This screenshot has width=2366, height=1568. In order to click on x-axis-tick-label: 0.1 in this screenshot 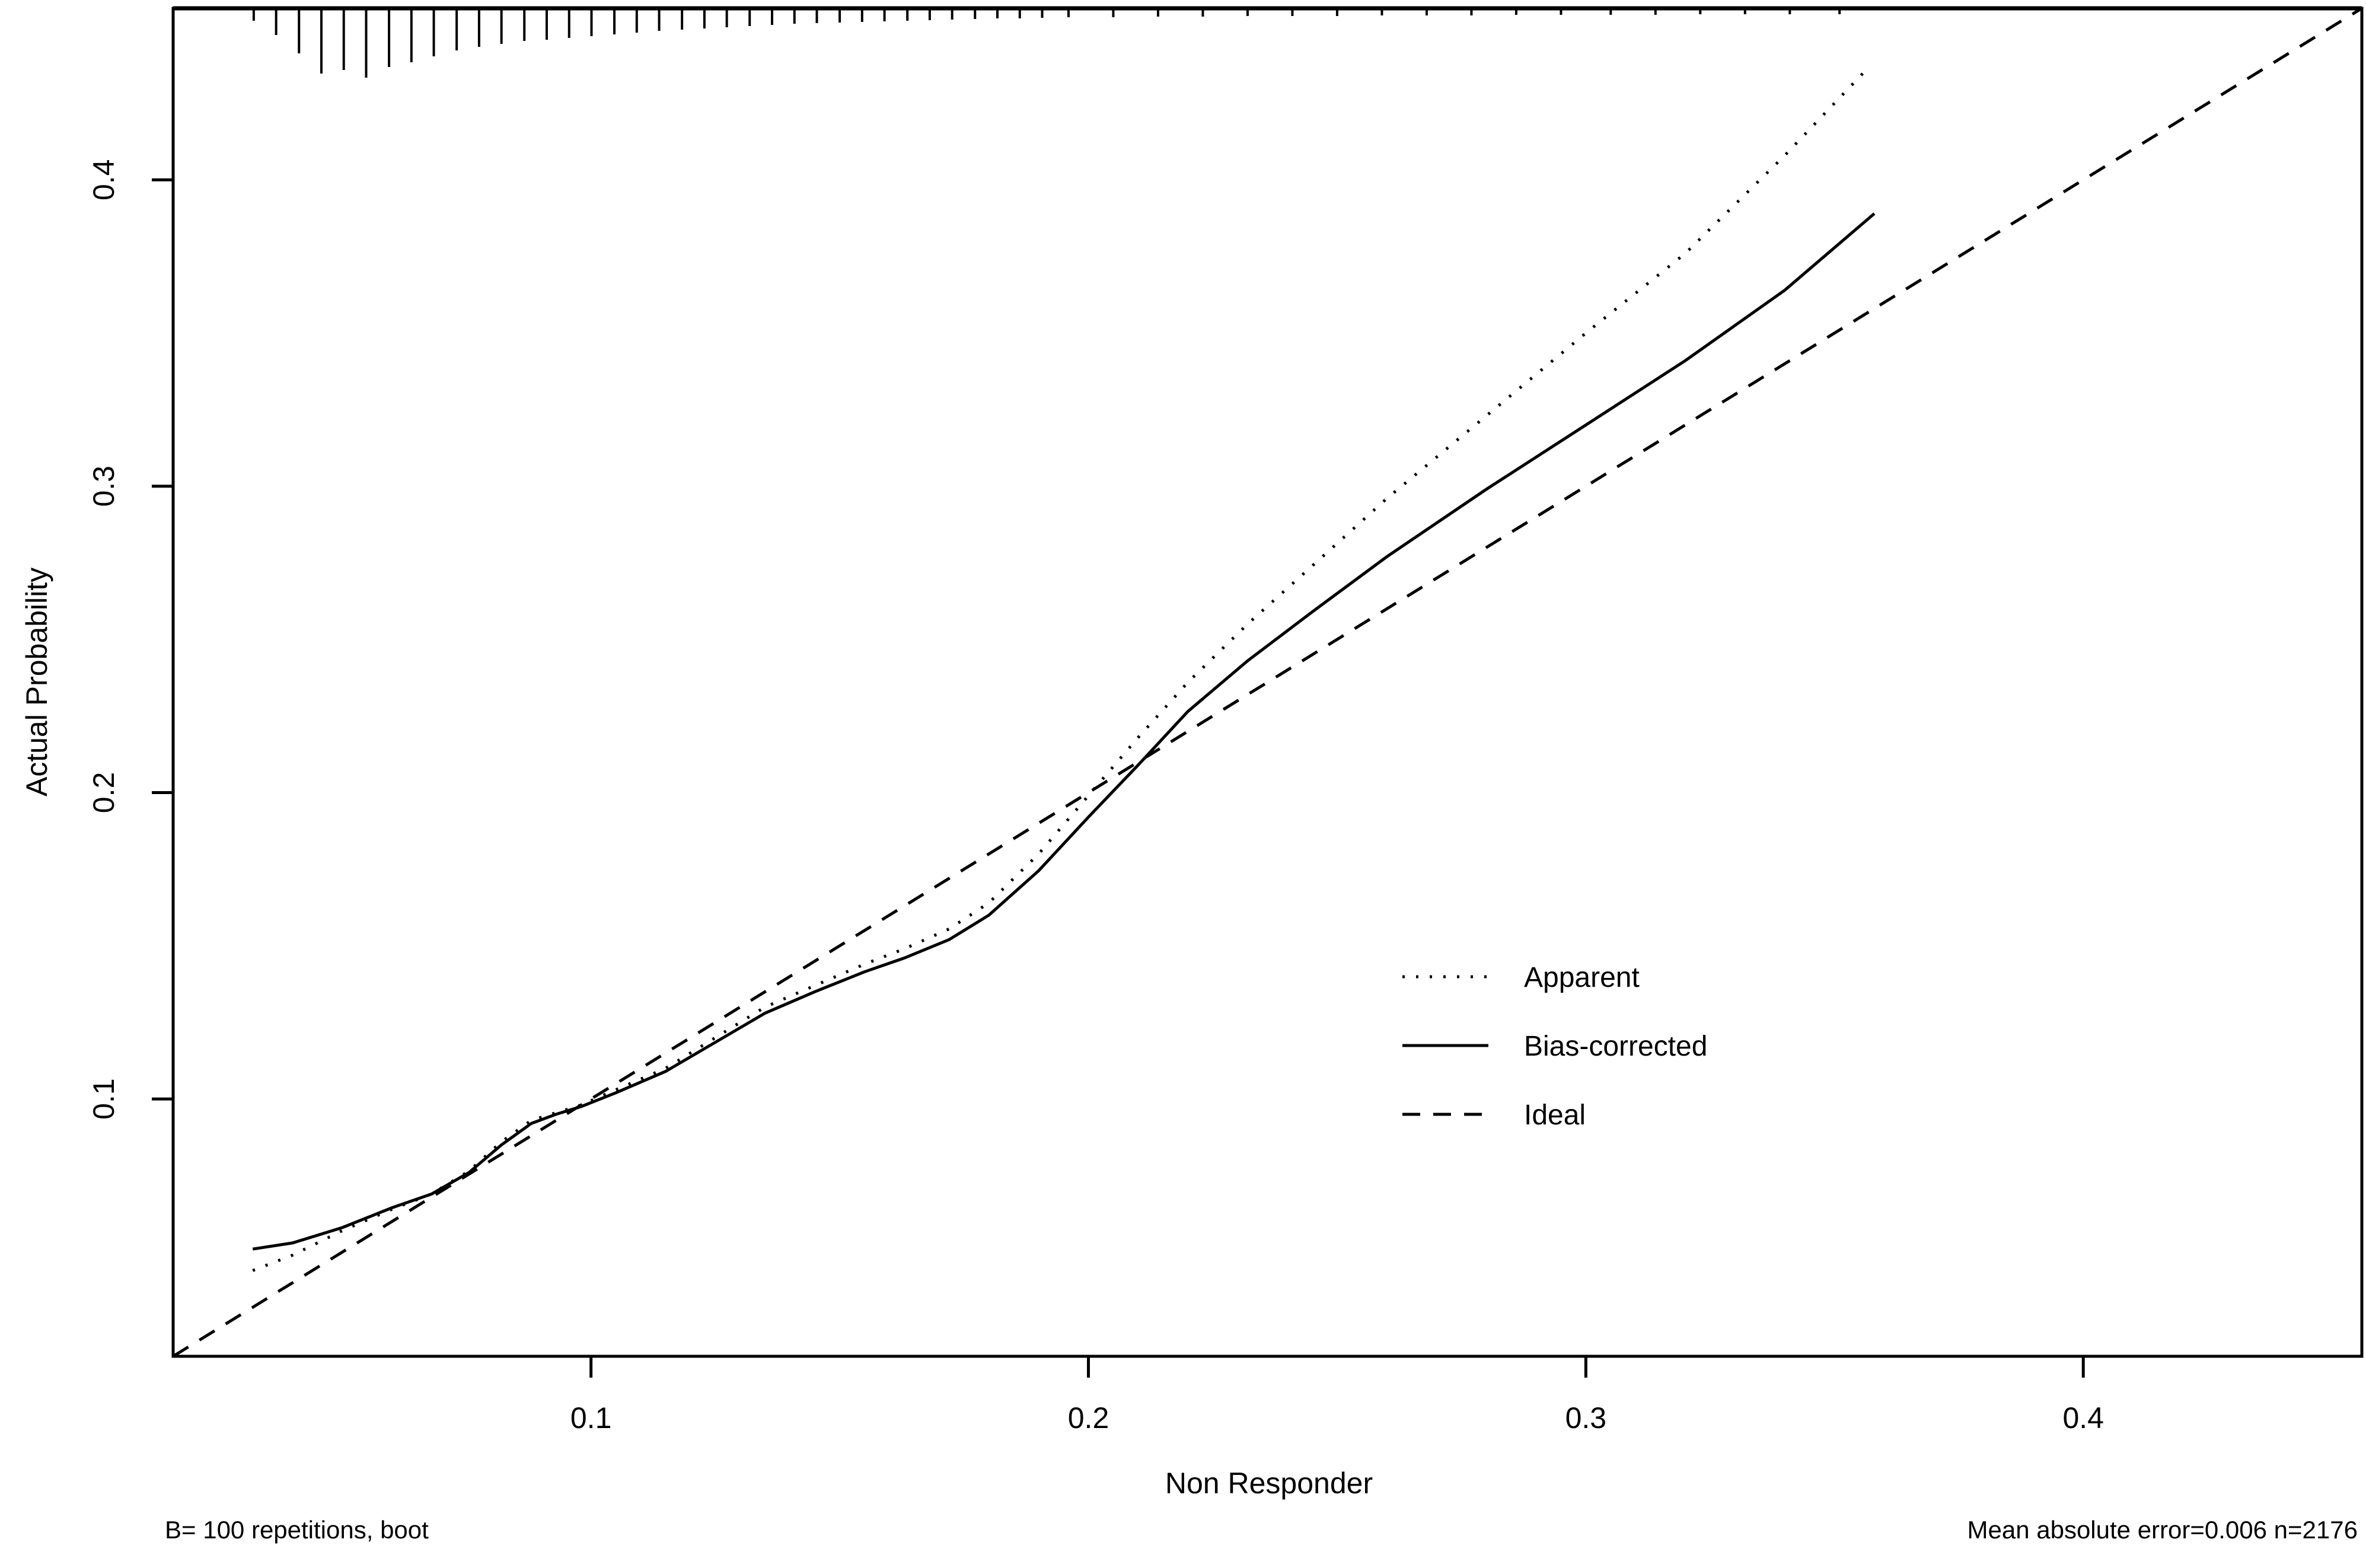, I will do `click(591, 1418)`.